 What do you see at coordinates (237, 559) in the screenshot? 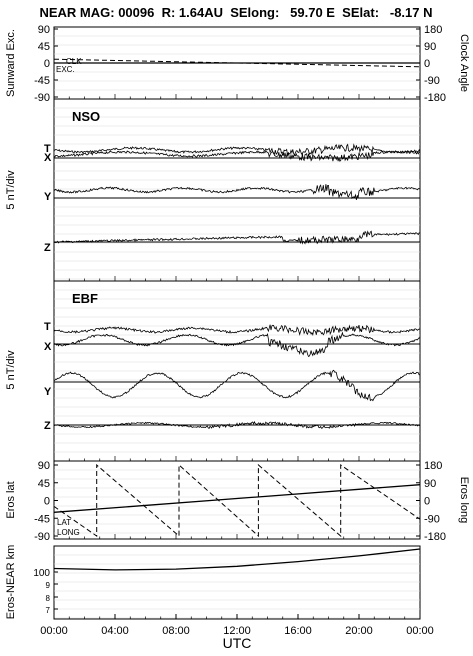
I see `range-series-line` at bounding box center [237, 559].